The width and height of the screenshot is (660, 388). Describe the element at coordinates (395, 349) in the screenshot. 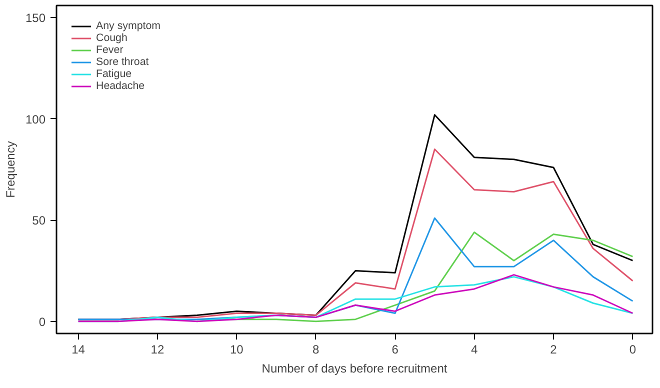

I see `x-tick-label: 6` at that location.